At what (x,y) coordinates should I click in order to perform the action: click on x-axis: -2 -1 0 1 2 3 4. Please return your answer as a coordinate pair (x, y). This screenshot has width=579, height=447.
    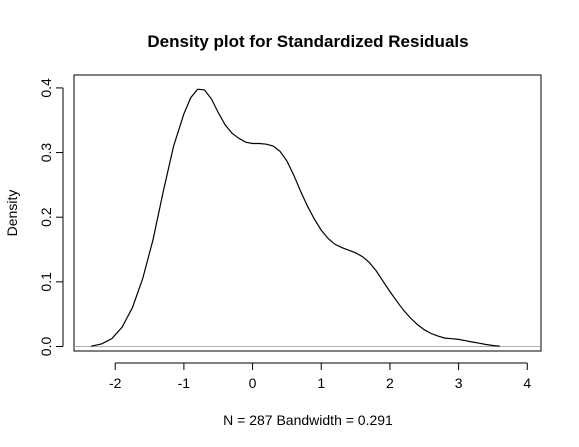
    Looking at the image, I should click on (320, 376).